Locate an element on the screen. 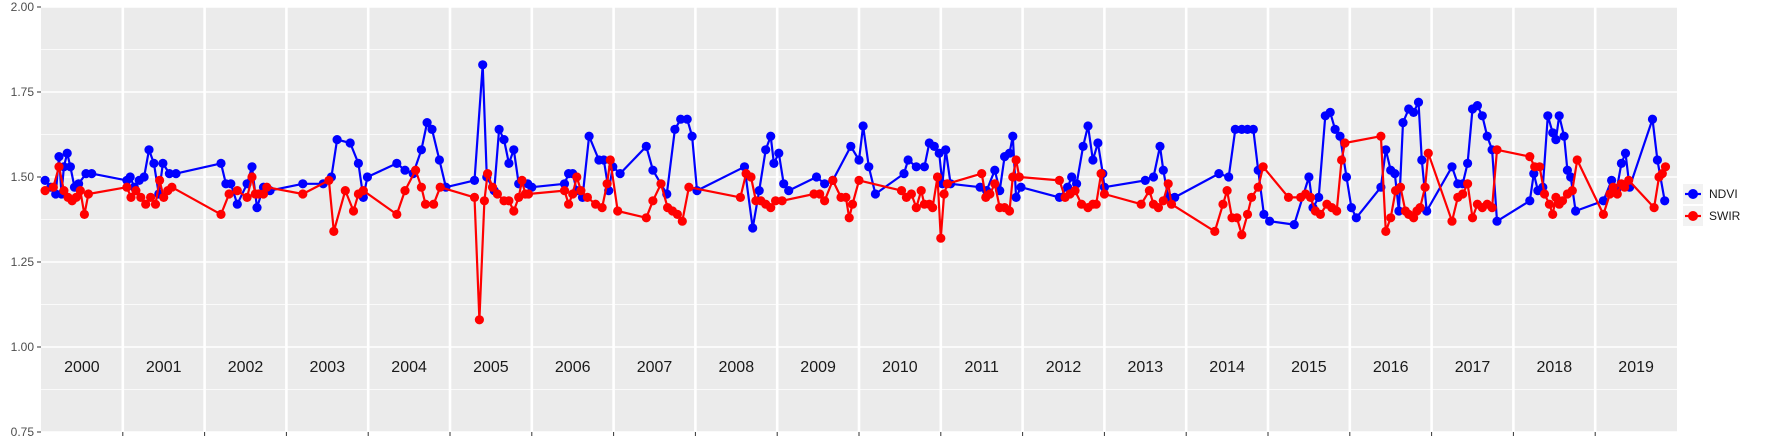 The height and width of the screenshot is (442, 1773). facet-year-label: 2010 is located at coordinates (900, 367).